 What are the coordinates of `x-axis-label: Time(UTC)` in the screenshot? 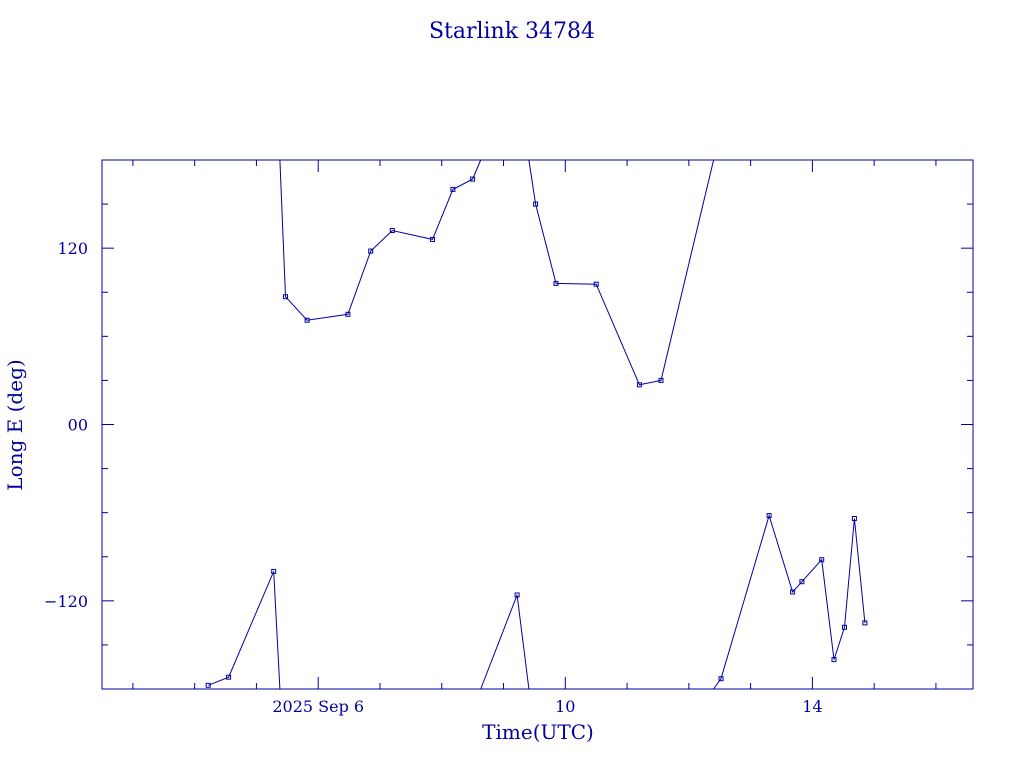 It's located at (538, 732).